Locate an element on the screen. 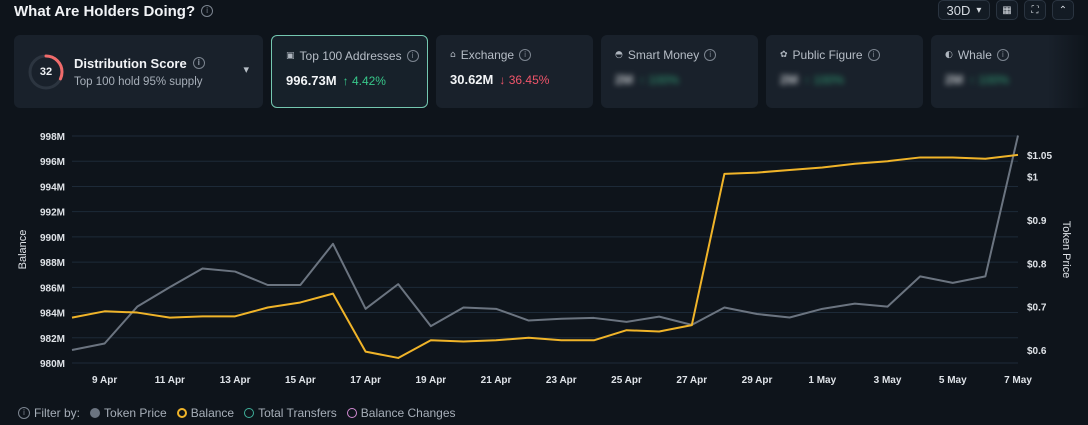 Image resolution: width=1088 pixels, height=425 pixels. x-tick-label: 29 Apr is located at coordinates (757, 380).